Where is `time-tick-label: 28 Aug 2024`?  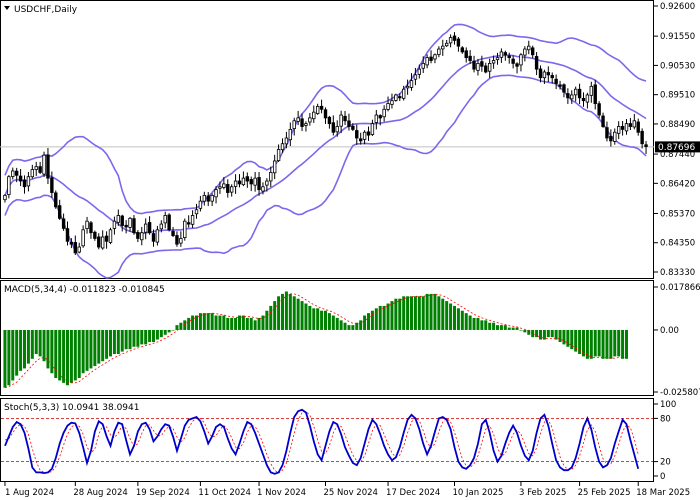
time-tick-label: 28 Aug 2024 is located at coordinates (100, 493).